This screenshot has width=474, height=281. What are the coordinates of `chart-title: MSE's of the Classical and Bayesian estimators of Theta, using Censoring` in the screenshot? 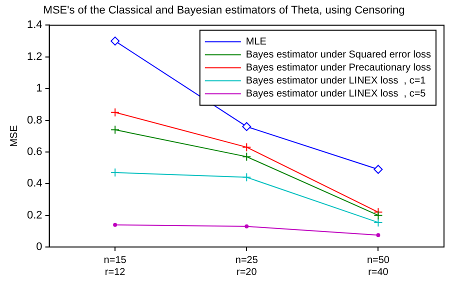 It's located at (224, 10).